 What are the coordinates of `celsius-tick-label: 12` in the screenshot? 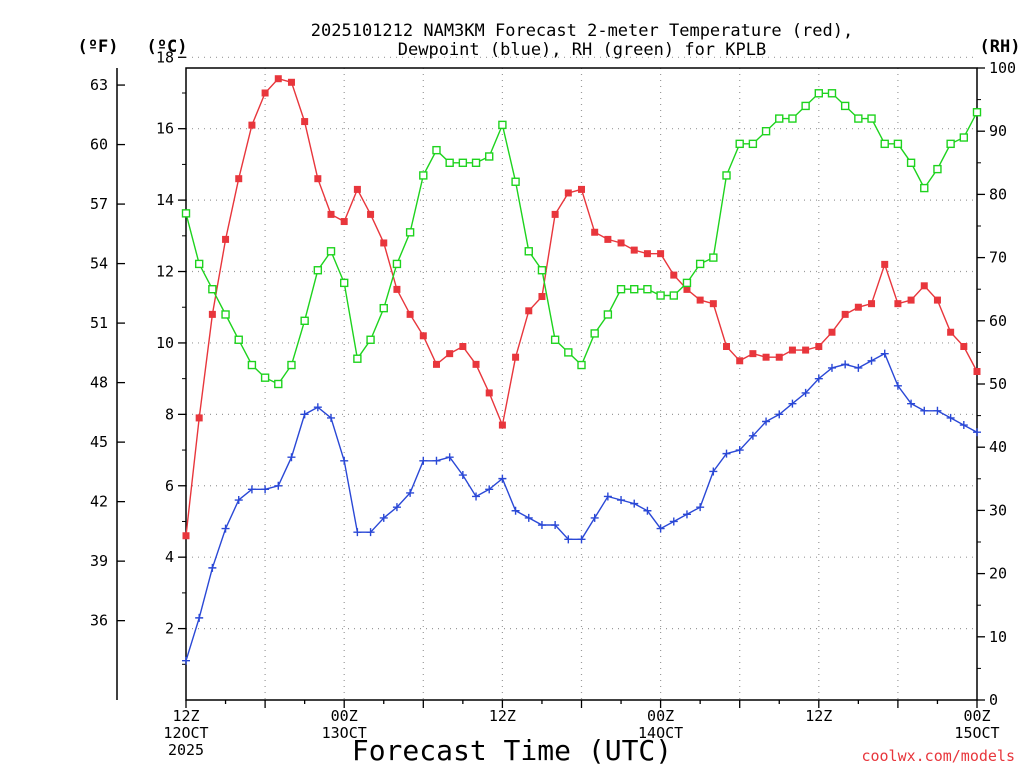 It's located at (165, 272).